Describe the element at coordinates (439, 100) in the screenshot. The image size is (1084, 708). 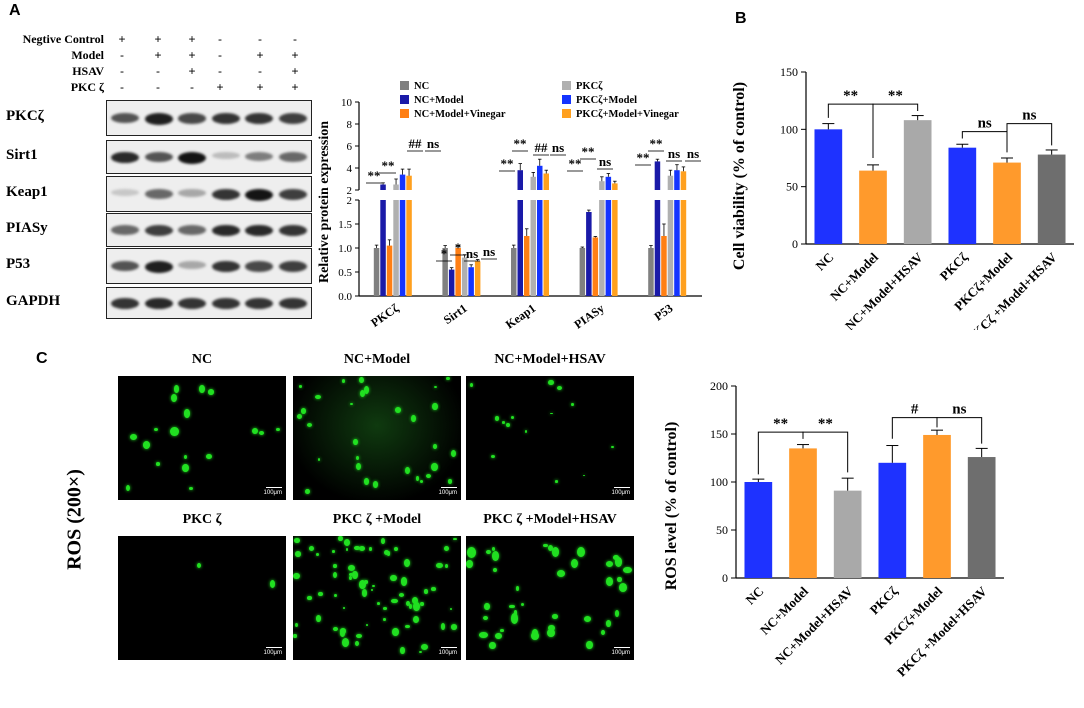
I see `chart-a-legend-label: NC+Model` at that location.